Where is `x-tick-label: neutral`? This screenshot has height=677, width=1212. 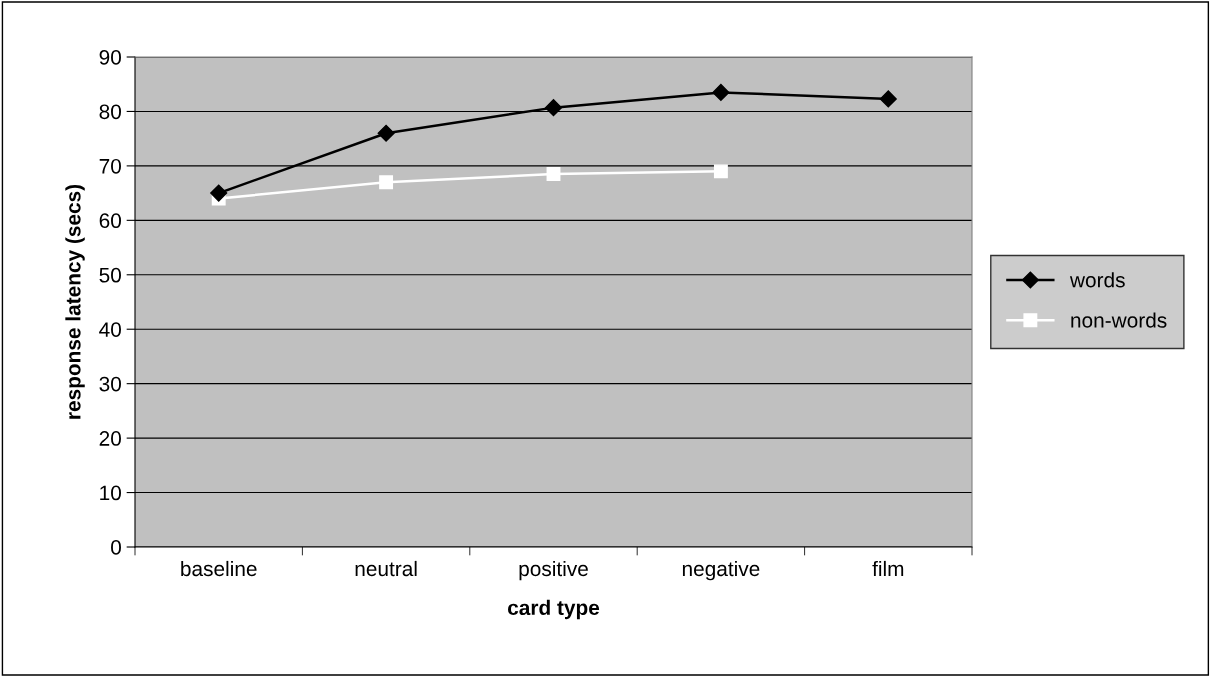
x-tick-label: neutral is located at coordinates (386, 568).